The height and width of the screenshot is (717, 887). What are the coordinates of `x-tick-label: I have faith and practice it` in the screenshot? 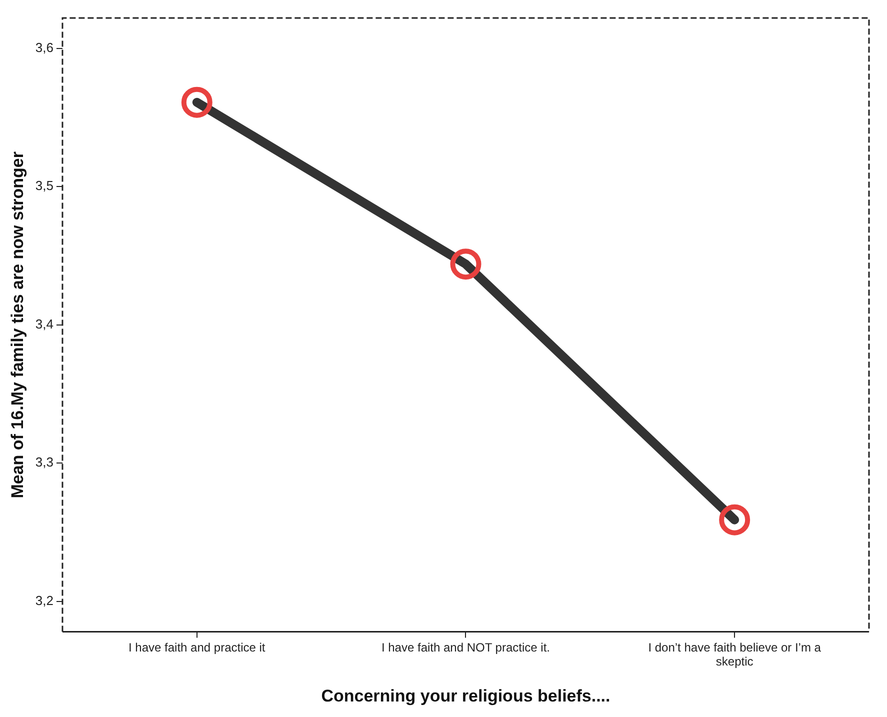 It's located at (197, 647).